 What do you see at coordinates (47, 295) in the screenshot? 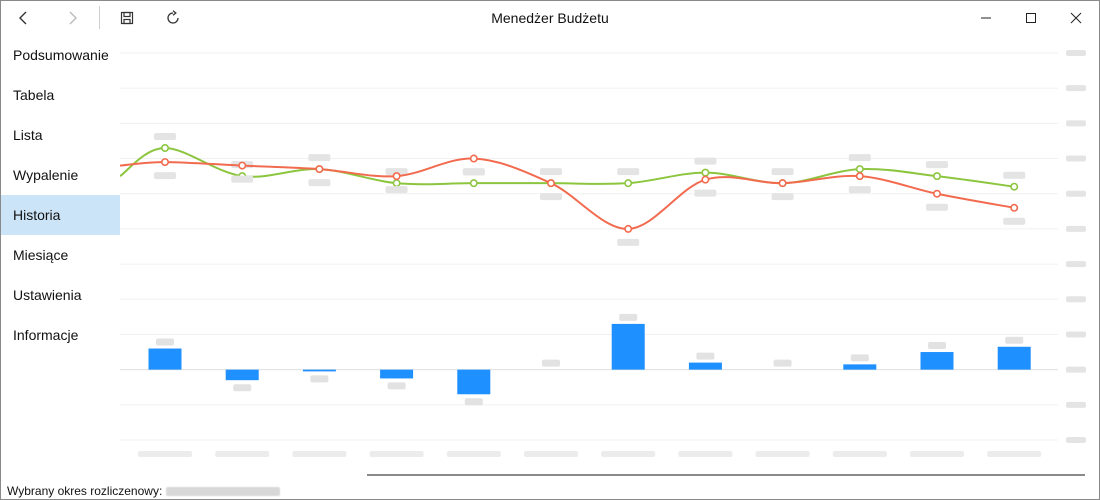
I see `sidebar-item-label: Ustawienia` at bounding box center [47, 295].